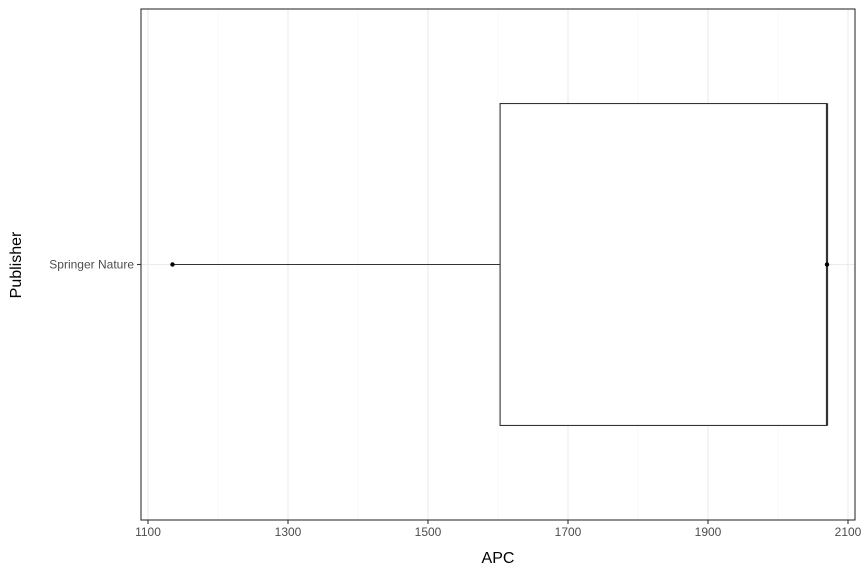  What do you see at coordinates (148, 532) in the screenshot?
I see `x-tick-label: 1100` at bounding box center [148, 532].